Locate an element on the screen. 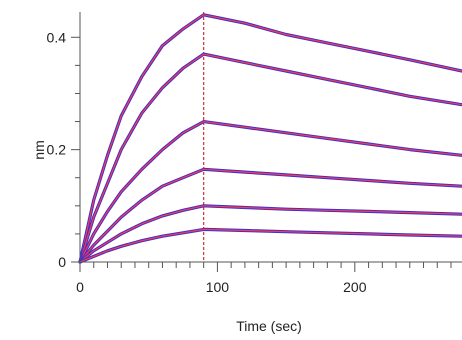  y-axis-title: nm is located at coordinates (39, 149).